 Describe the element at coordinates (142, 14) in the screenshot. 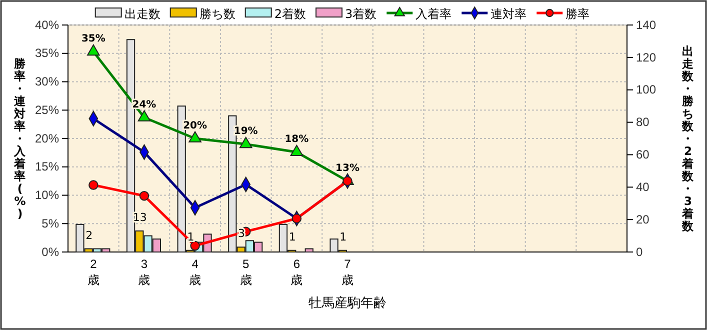

I see `legend-label: 出走数` at that location.